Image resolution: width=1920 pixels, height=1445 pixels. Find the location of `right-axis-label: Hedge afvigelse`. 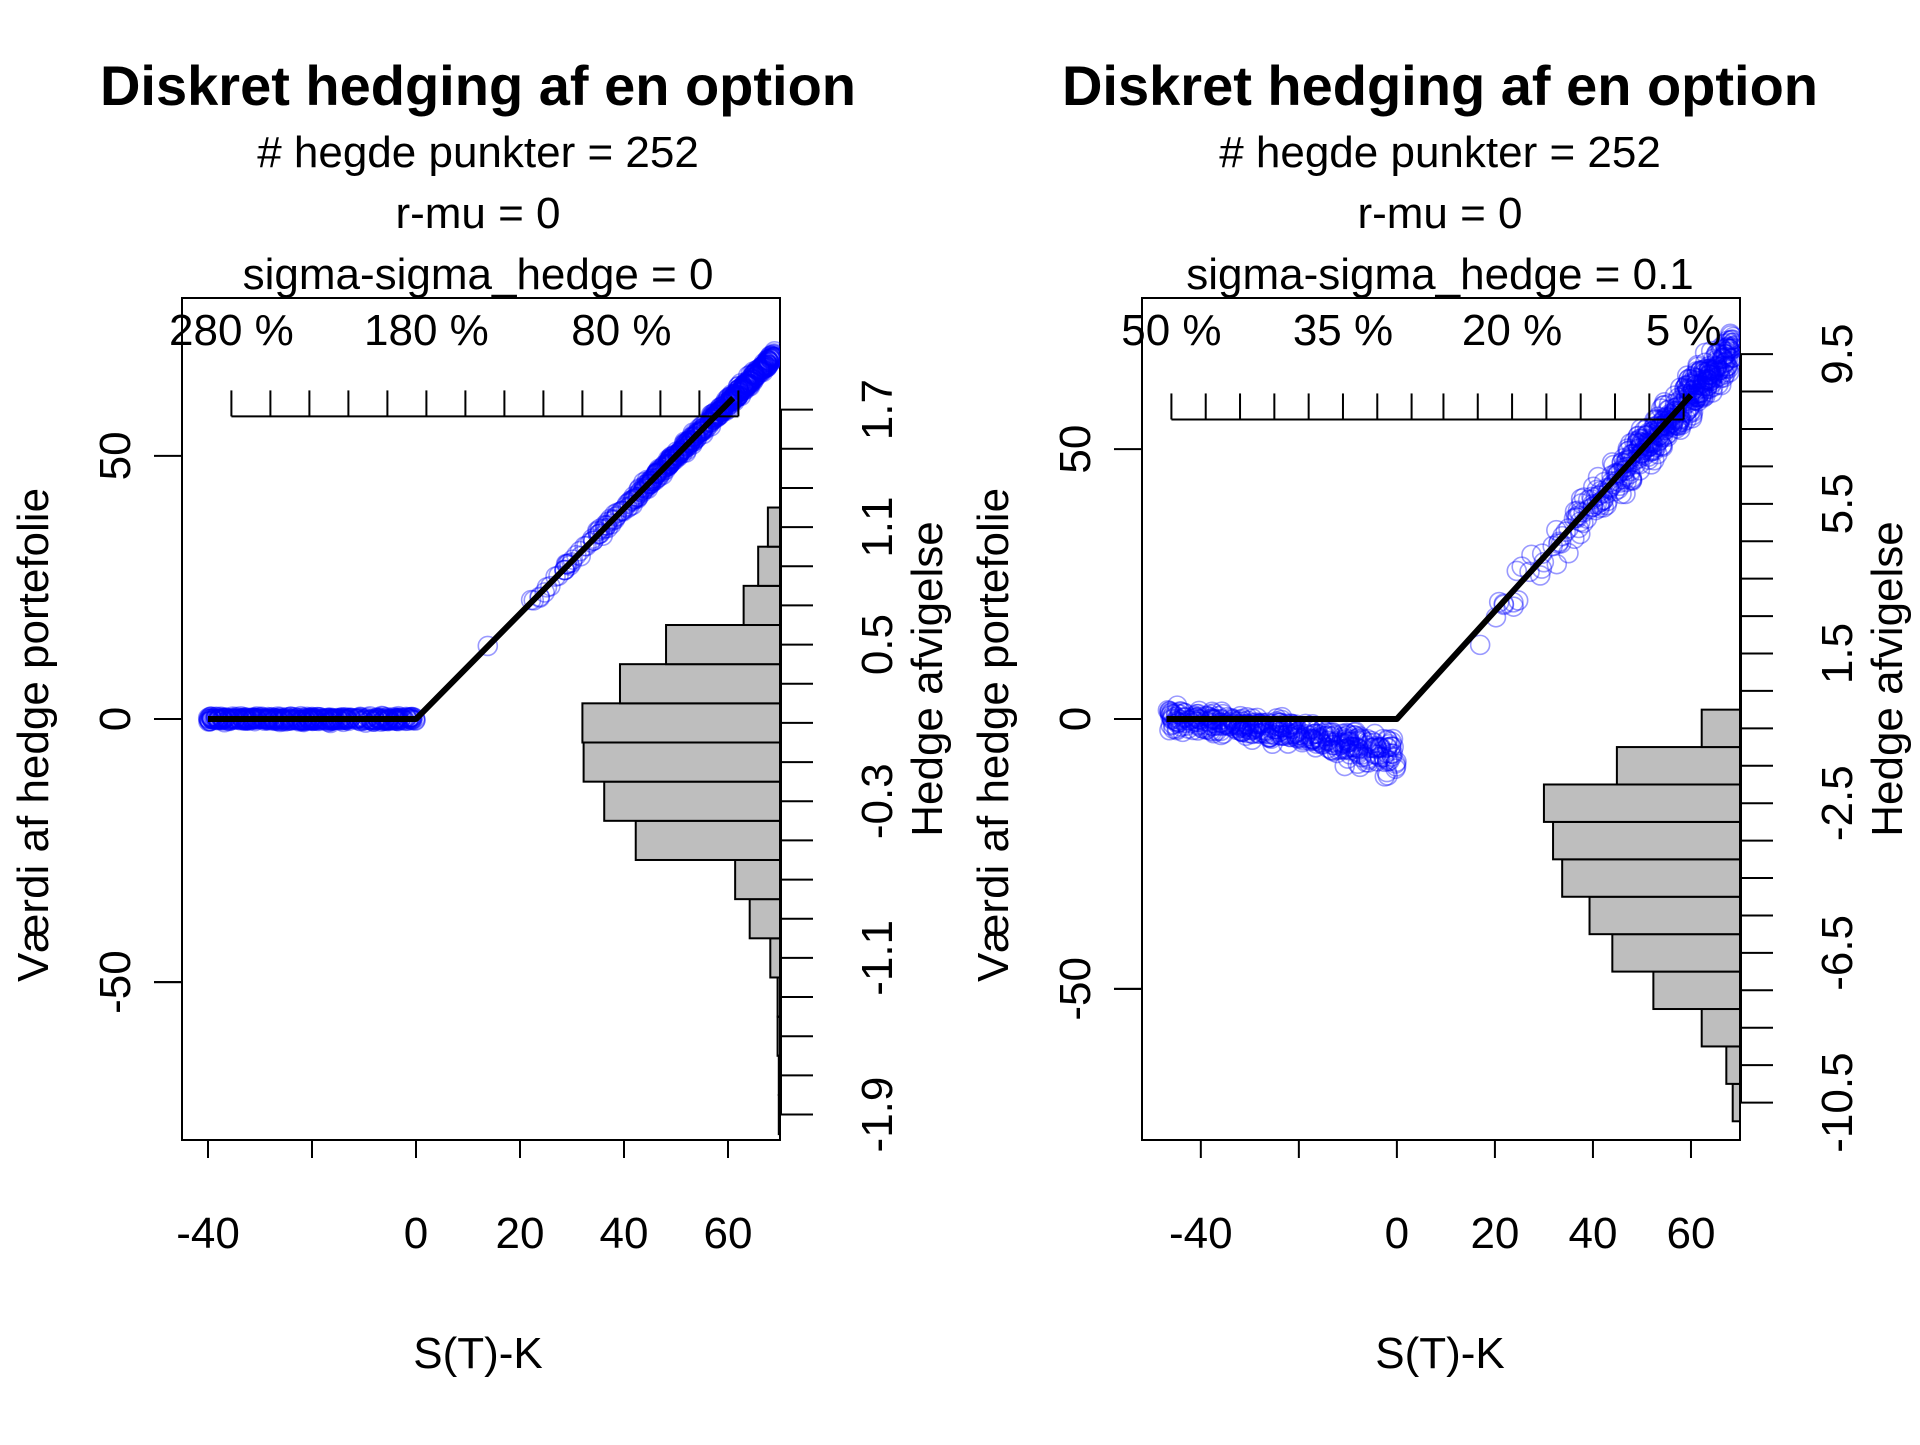

right-axis-label: Hedge afvigelse is located at coordinates (927, 679).